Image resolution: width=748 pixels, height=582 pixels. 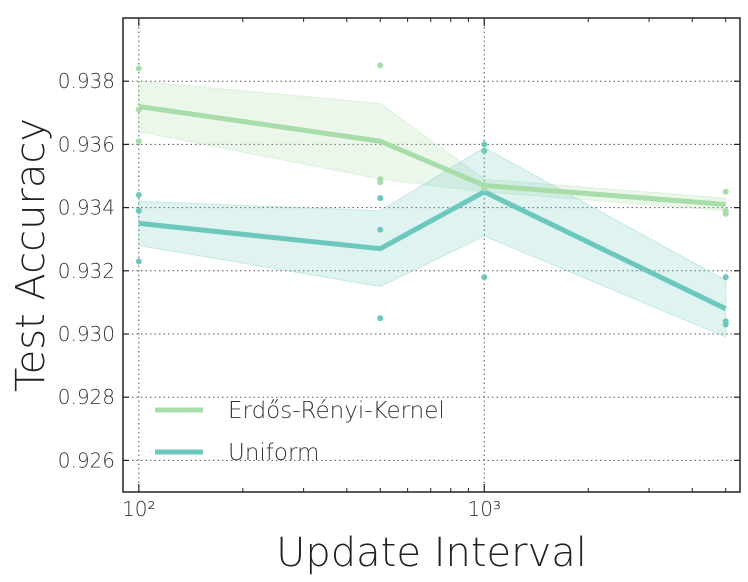 What do you see at coordinates (300, 432) in the screenshot?
I see `legend: Erdős-Rényi-Kernel Uniform` at bounding box center [300, 432].